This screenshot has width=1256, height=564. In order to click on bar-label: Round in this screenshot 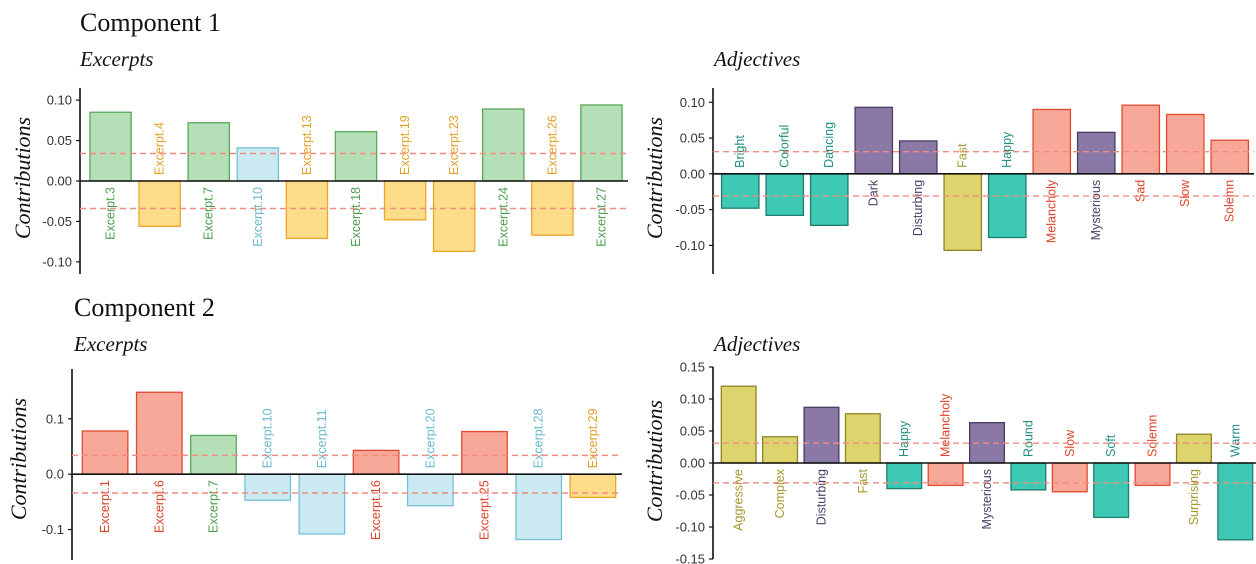, I will do `click(1028, 438)`.